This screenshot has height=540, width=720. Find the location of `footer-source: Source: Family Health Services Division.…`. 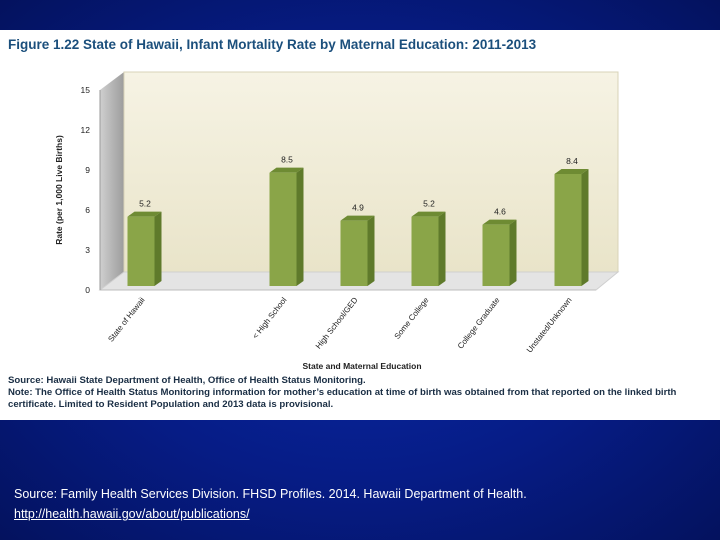

footer-source: Source: Family Health Services Division.… is located at coordinates (270, 494).